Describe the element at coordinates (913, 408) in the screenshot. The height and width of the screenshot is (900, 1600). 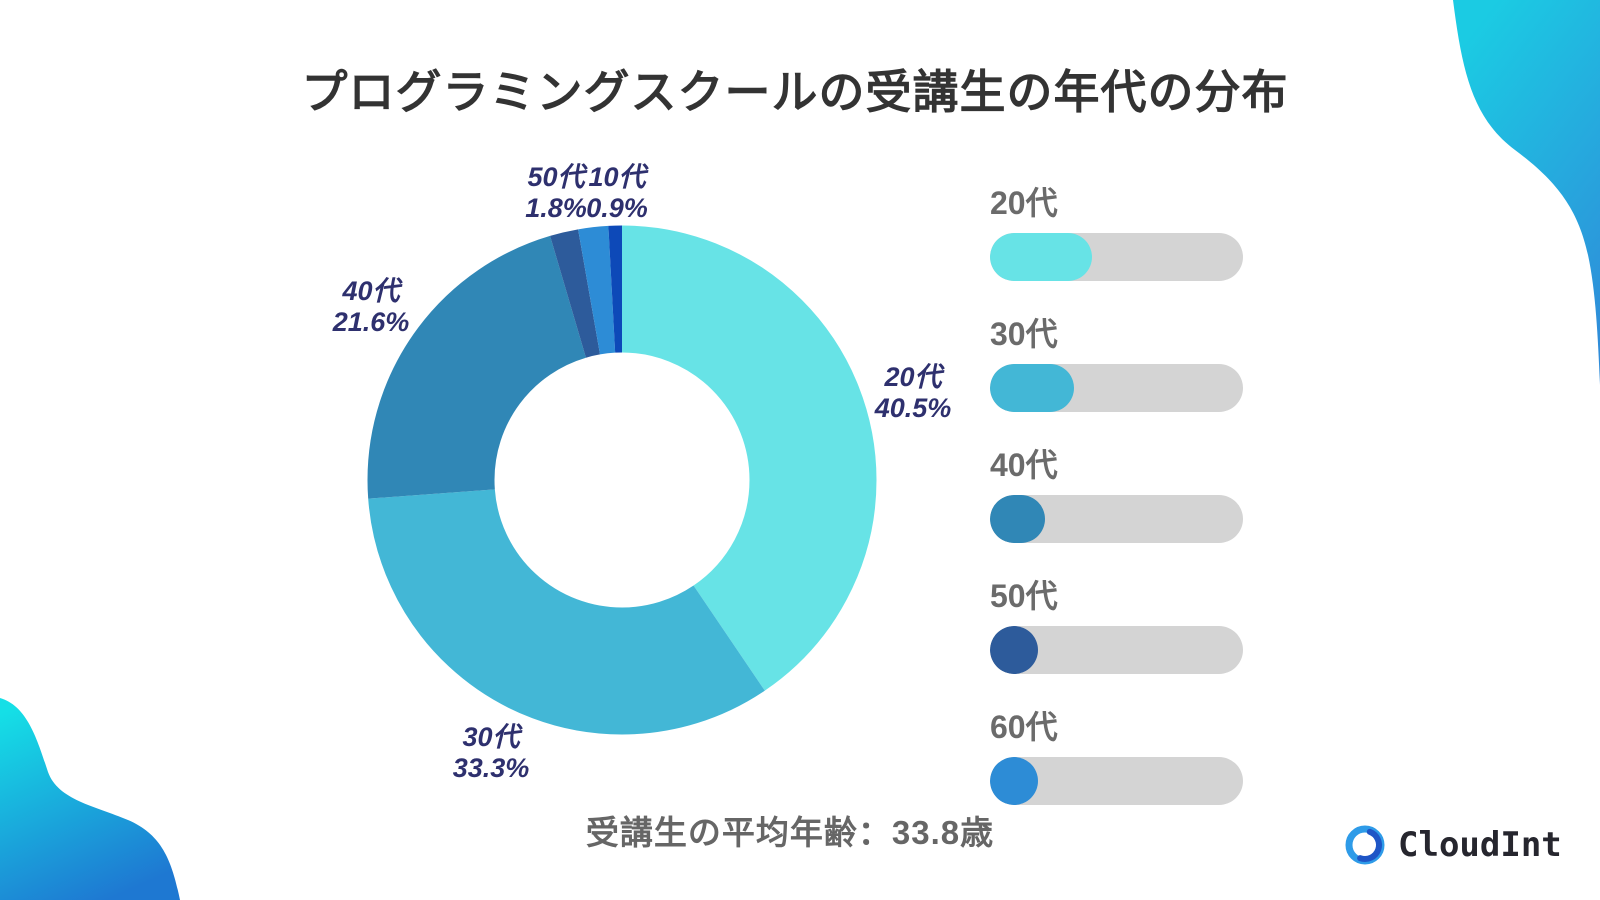
I see `pie-label-value: 40.5%` at that location.